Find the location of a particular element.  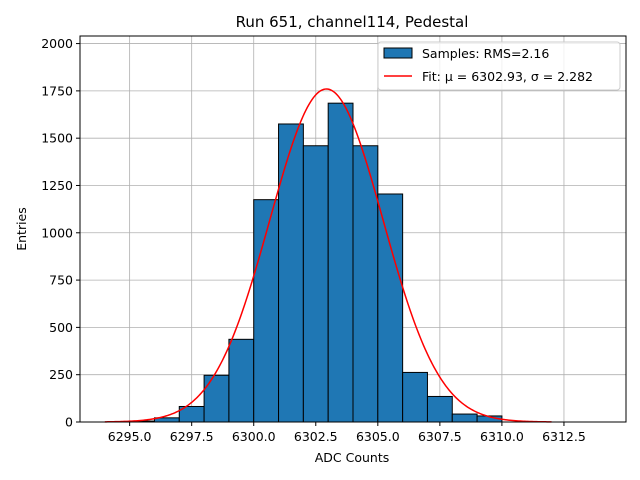

x-tick-label: 6307.5 is located at coordinates (440, 436).